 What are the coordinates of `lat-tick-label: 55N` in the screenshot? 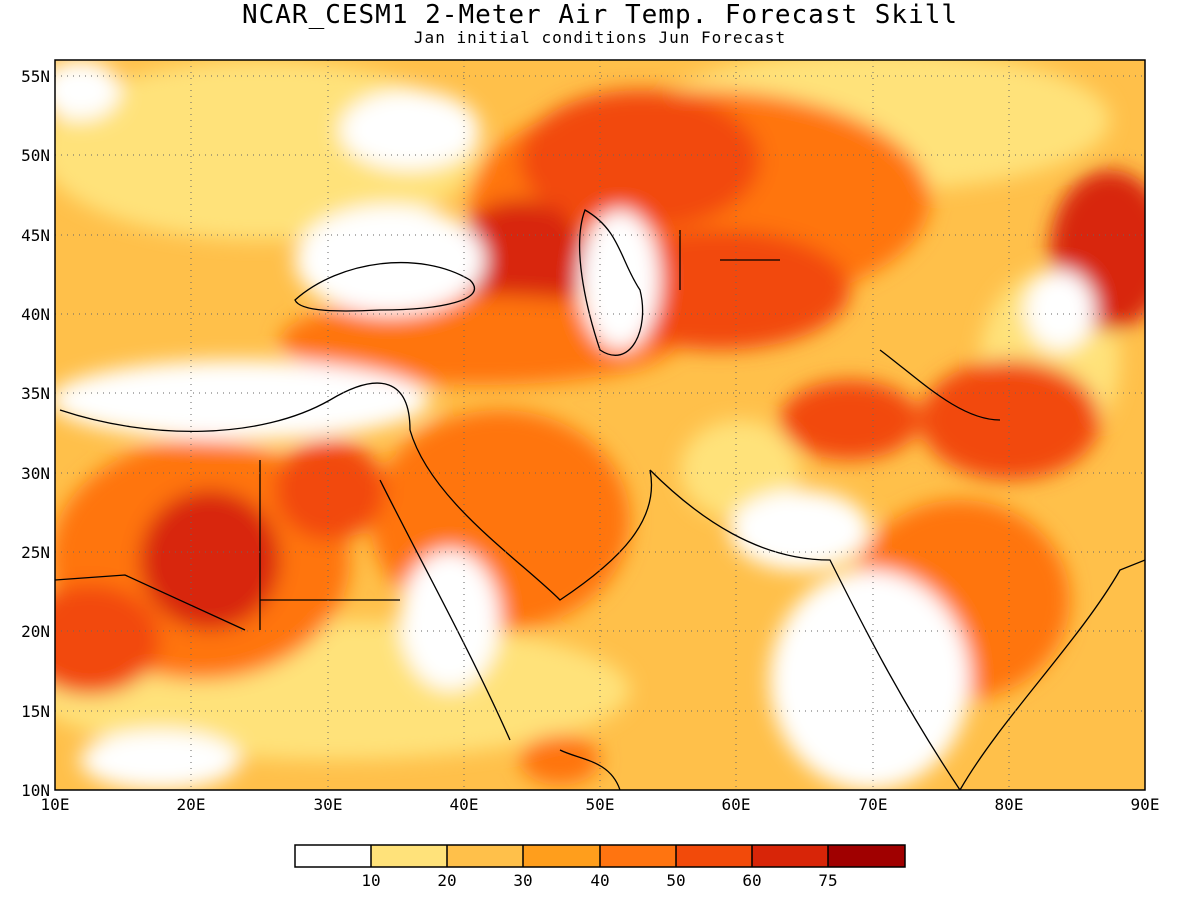 It's located at (35, 76).